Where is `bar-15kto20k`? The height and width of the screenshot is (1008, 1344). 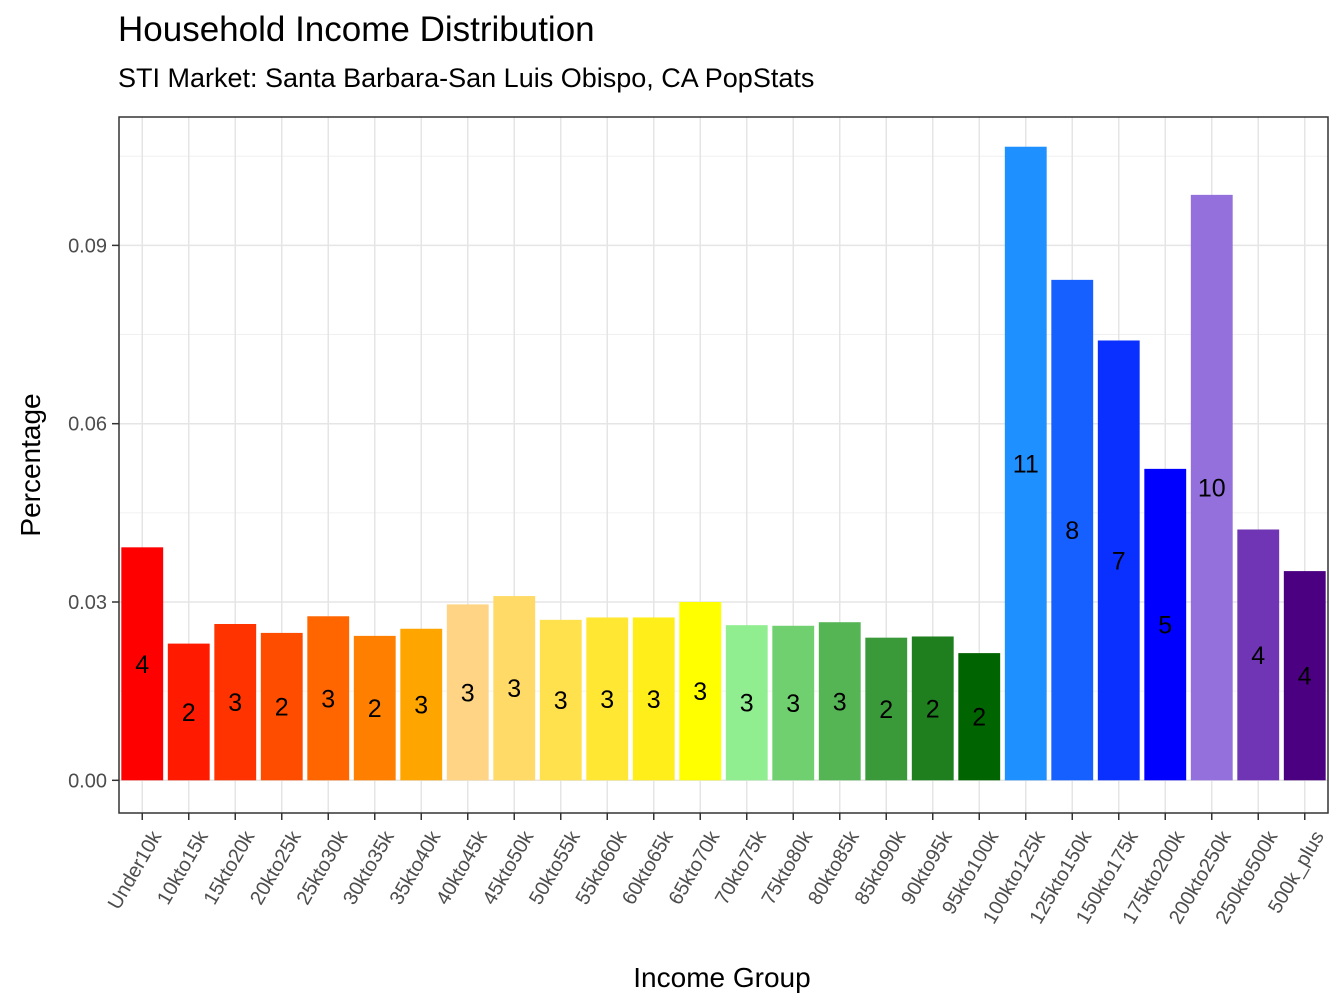 bar-15kto20k is located at coordinates (235, 702).